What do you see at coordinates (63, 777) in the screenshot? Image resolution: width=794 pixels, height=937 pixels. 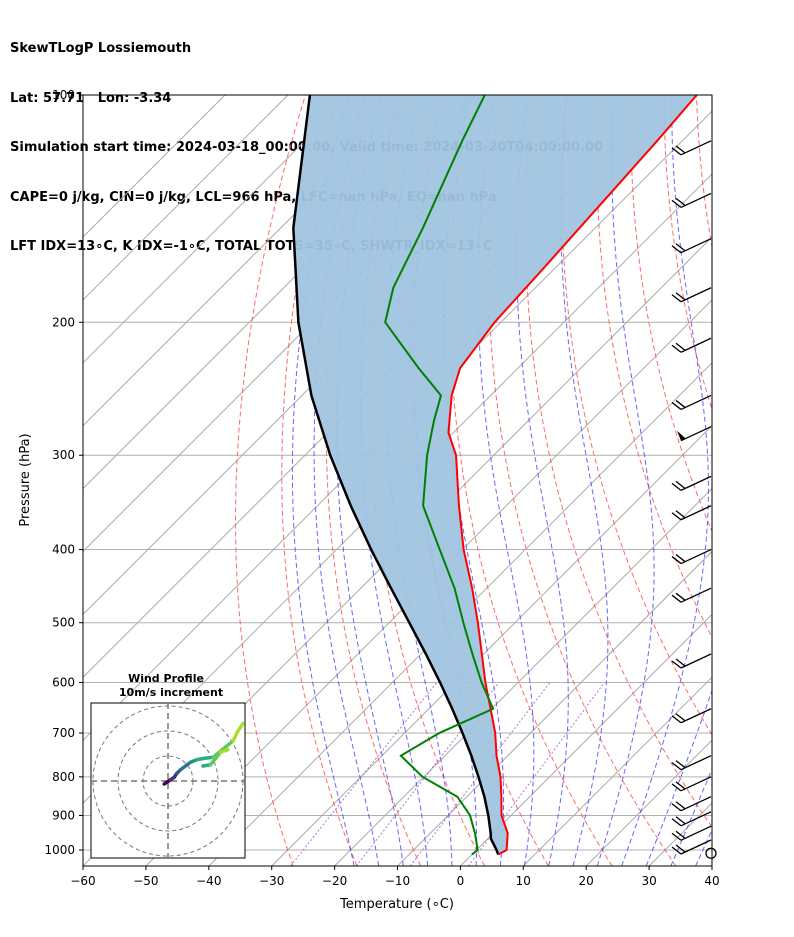 I see `y-tick-label: 800` at bounding box center [63, 777].